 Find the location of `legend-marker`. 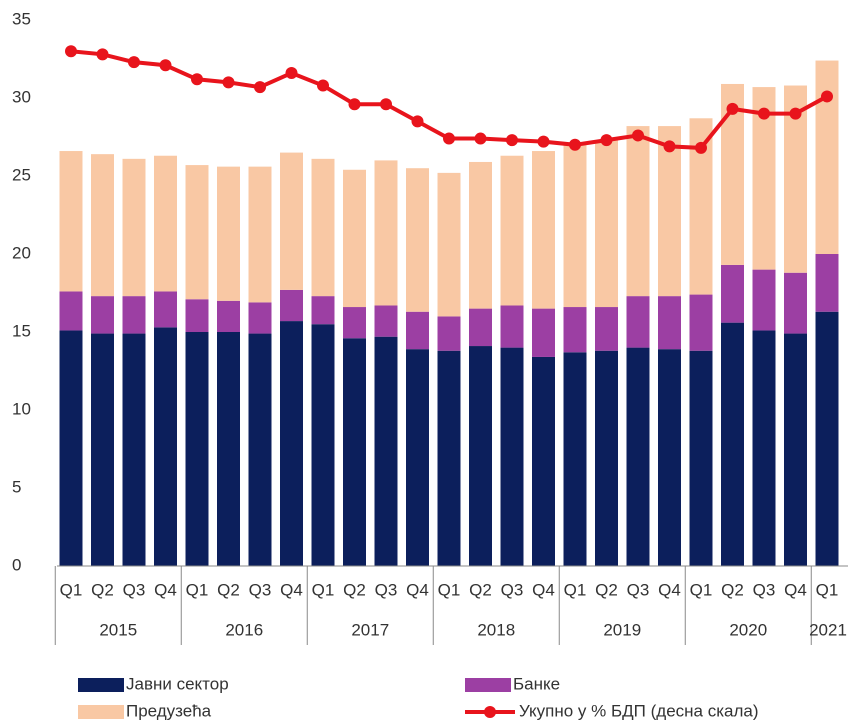

legend-marker is located at coordinates (490, 712).